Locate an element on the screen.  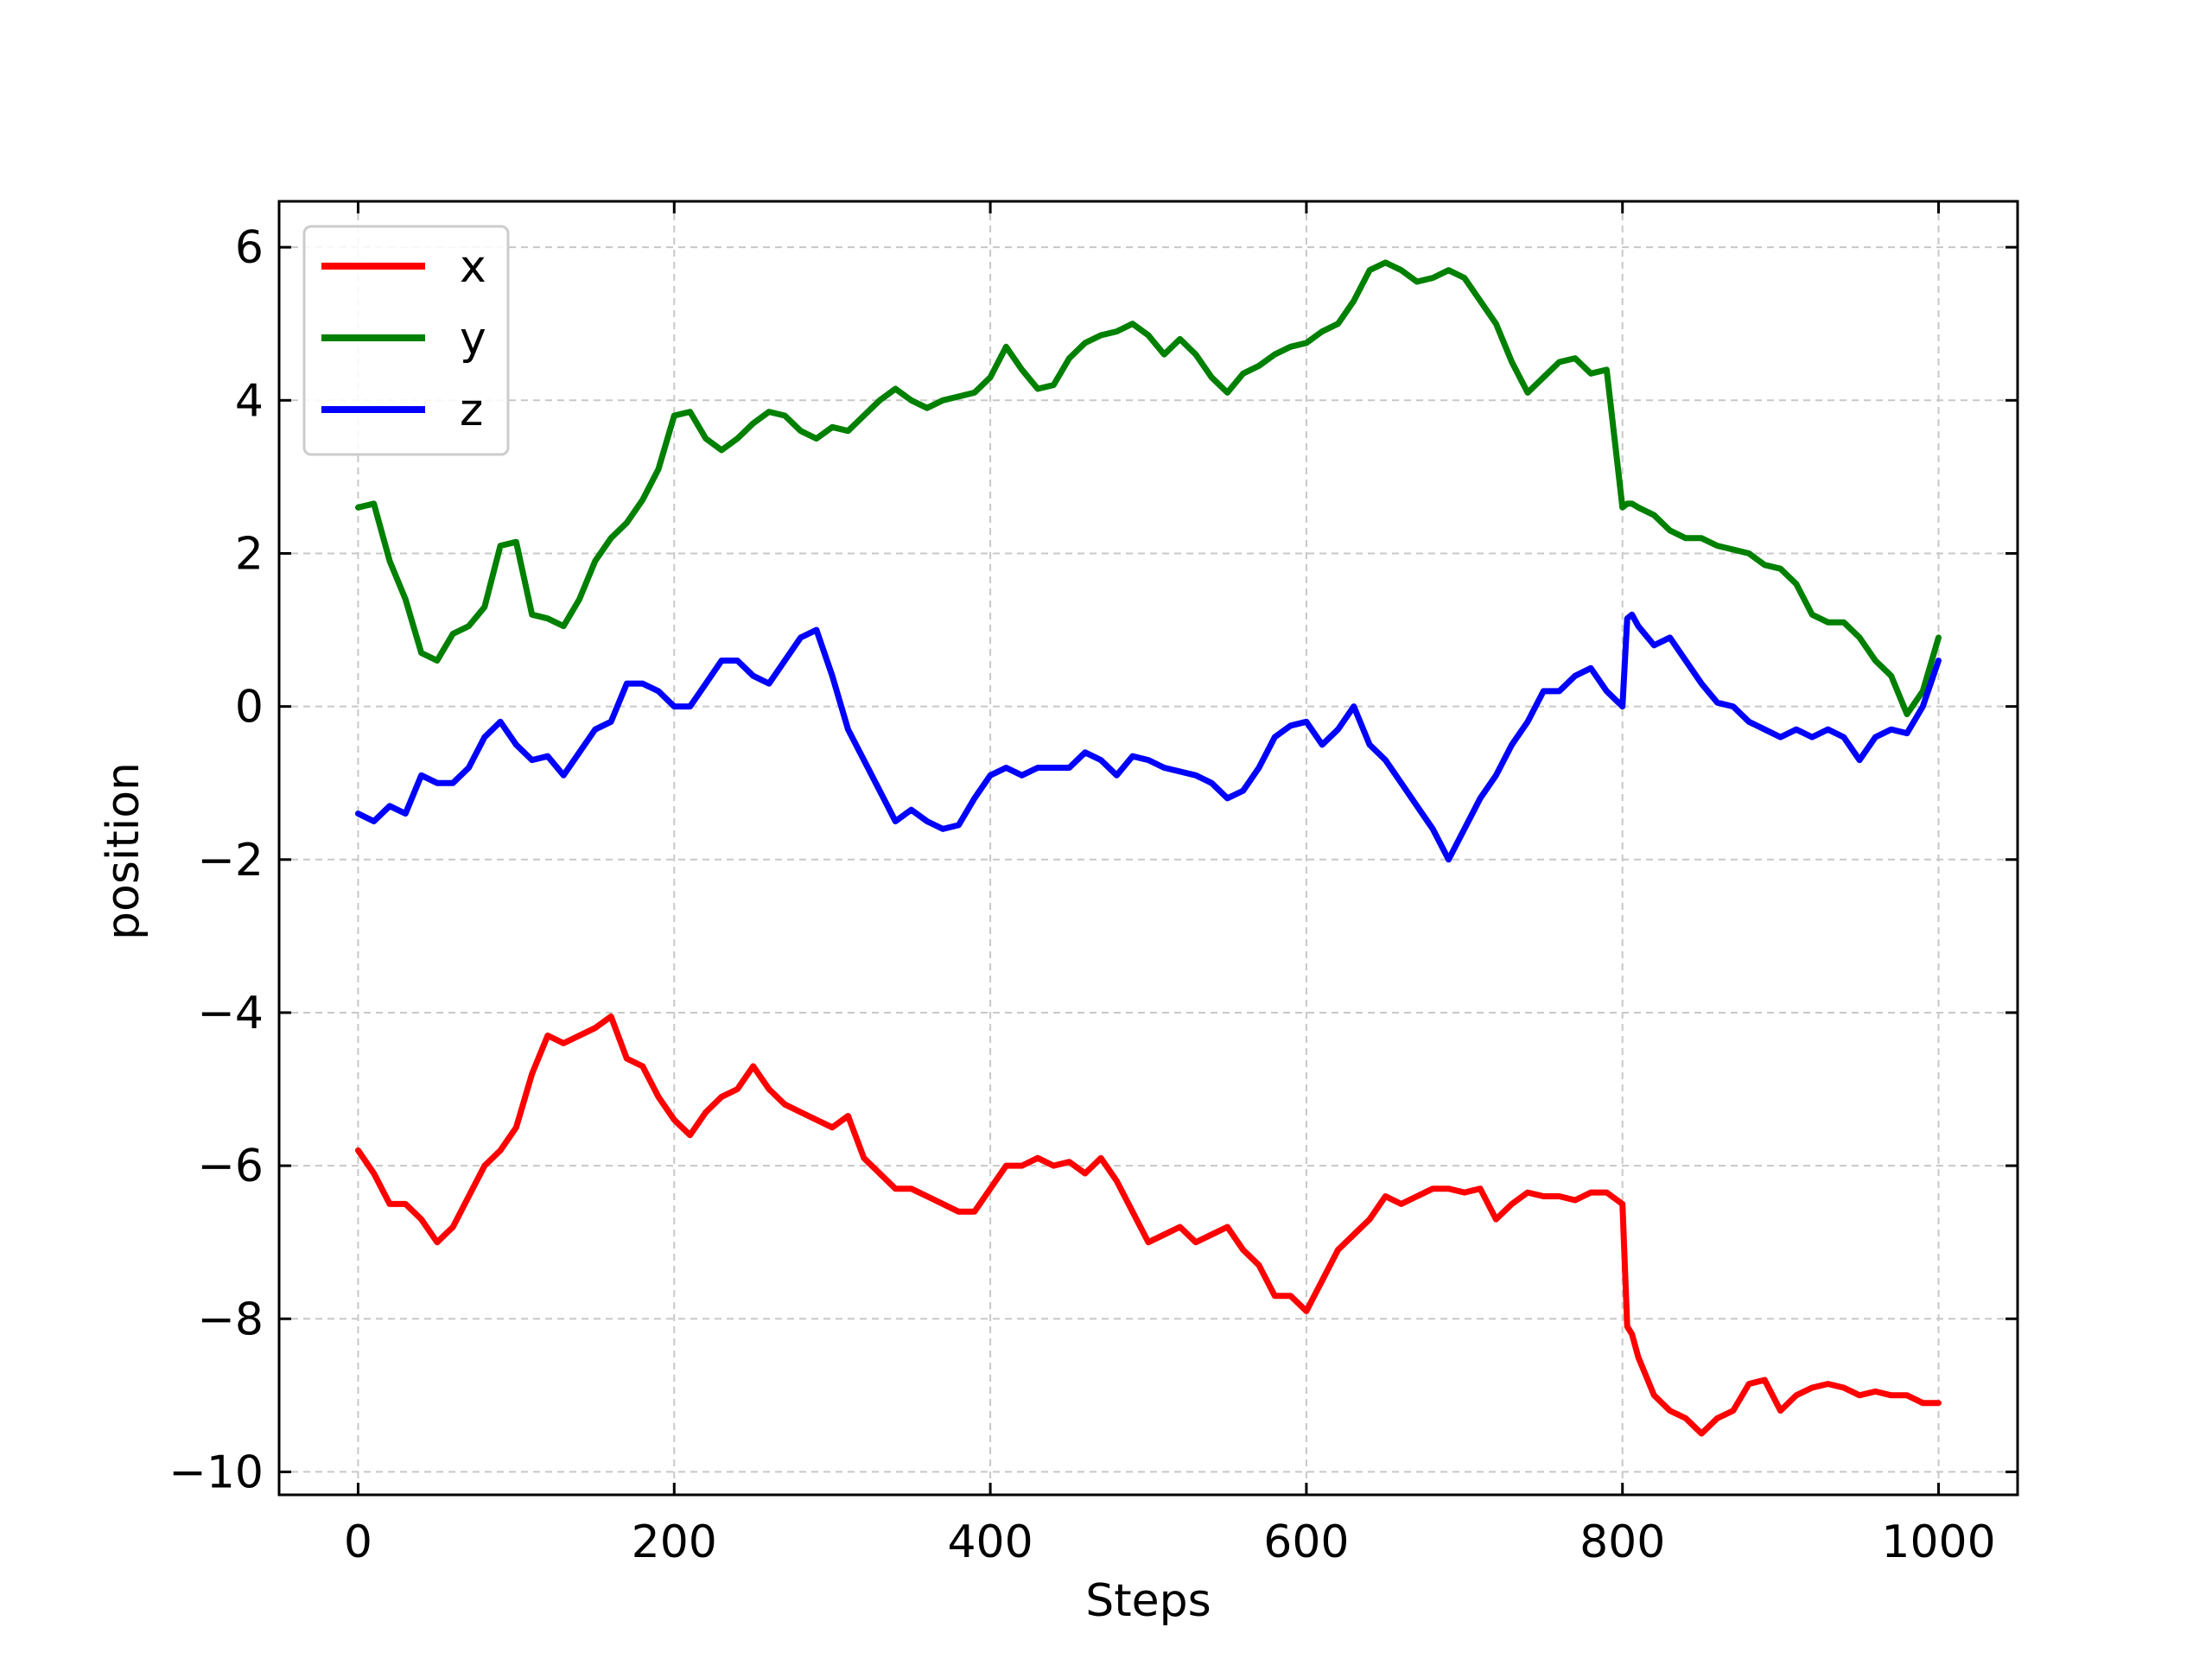
x-tick-label: 0 is located at coordinates (358, 1542).